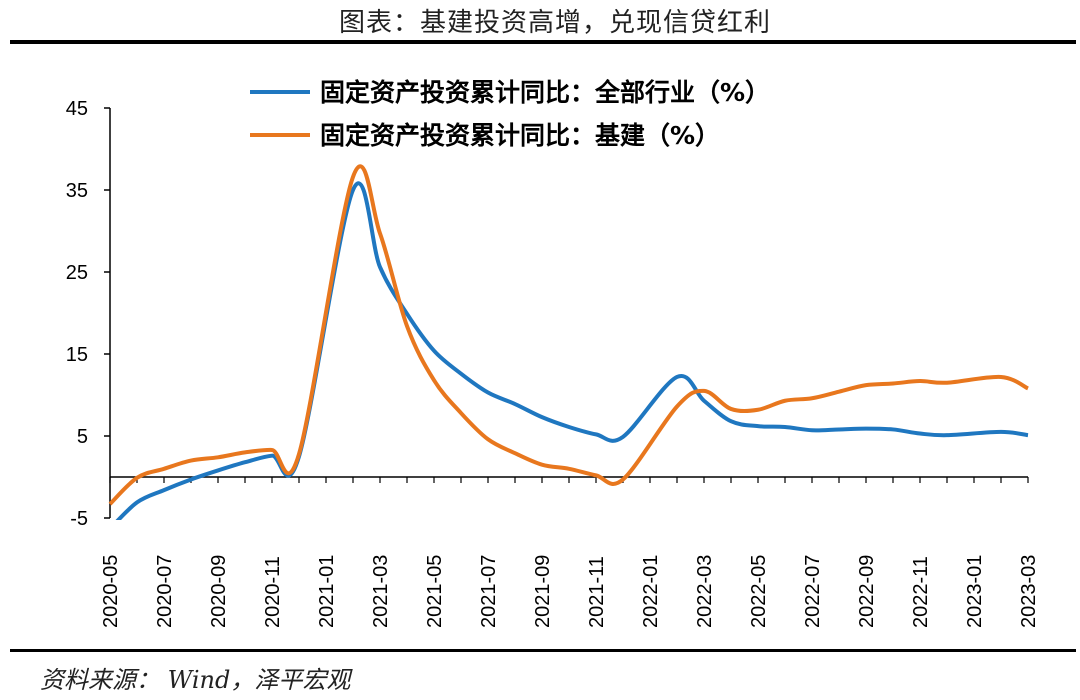 The width and height of the screenshot is (1080, 700). What do you see at coordinates (219, 591) in the screenshot?
I see `x-tick-label: 2020-09` at bounding box center [219, 591].